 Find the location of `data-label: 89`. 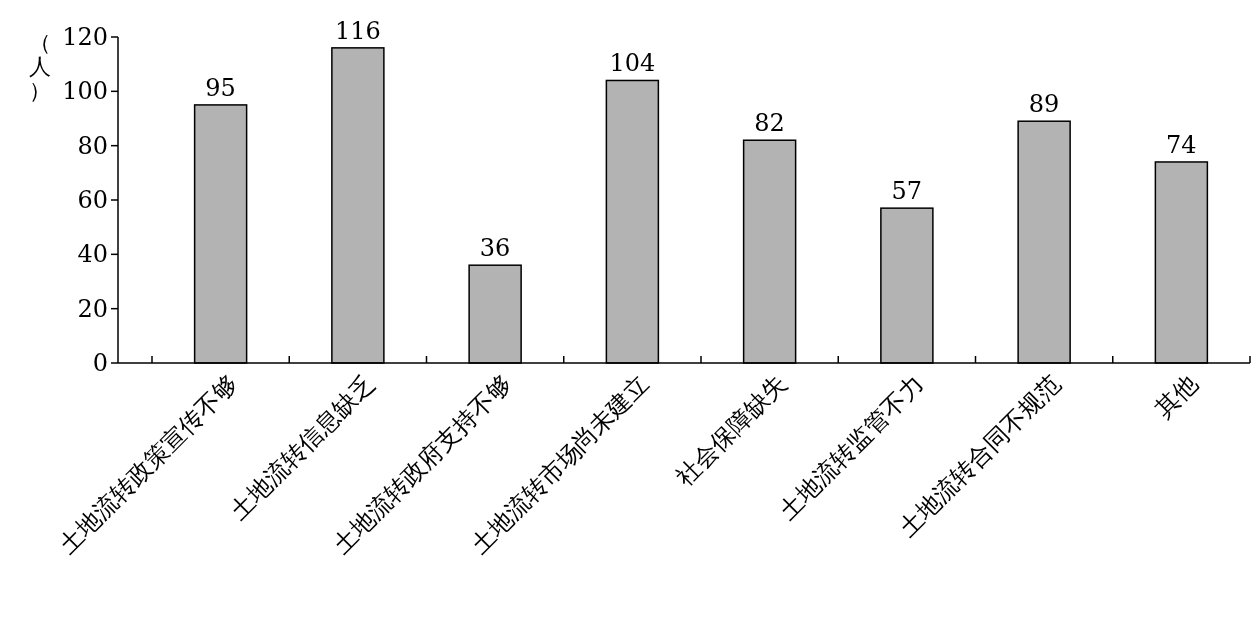

data-label: 89 is located at coordinates (1044, 104).